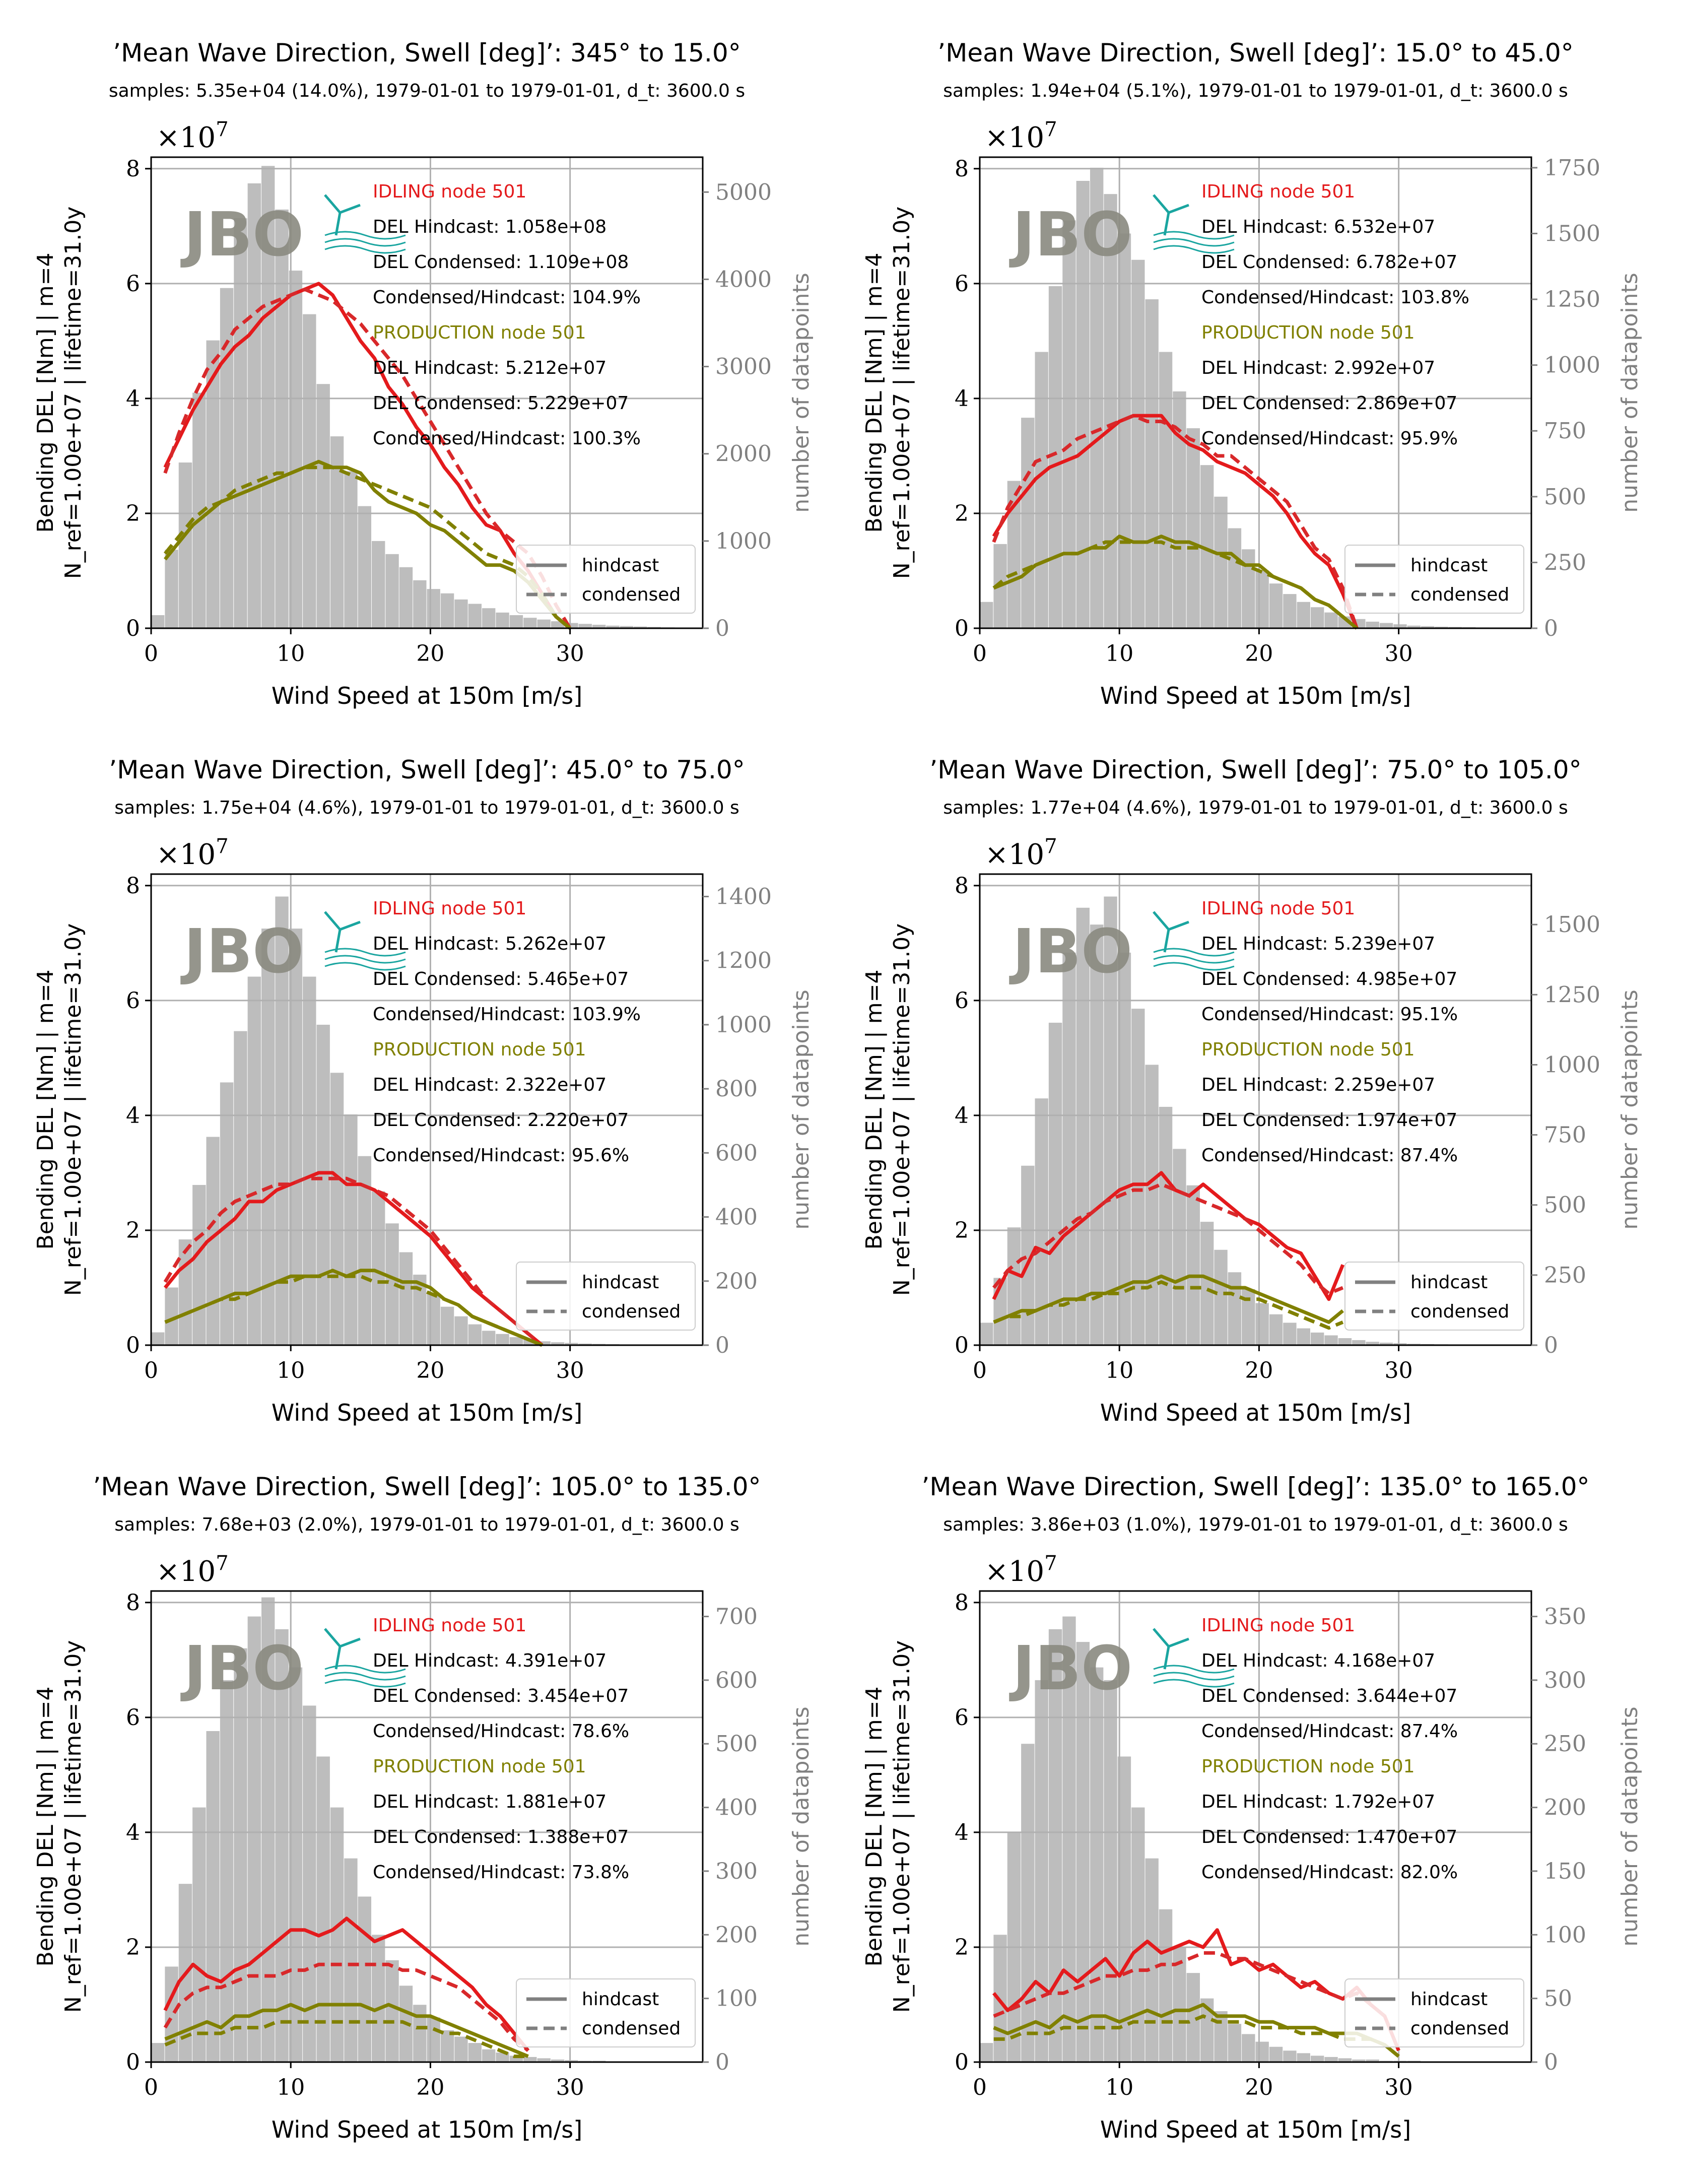 This screenshot has height=2184, width=1686. I want to click on y-axis-label-line1: Bending DEL [Nm] | m=4, so click(45, 393).